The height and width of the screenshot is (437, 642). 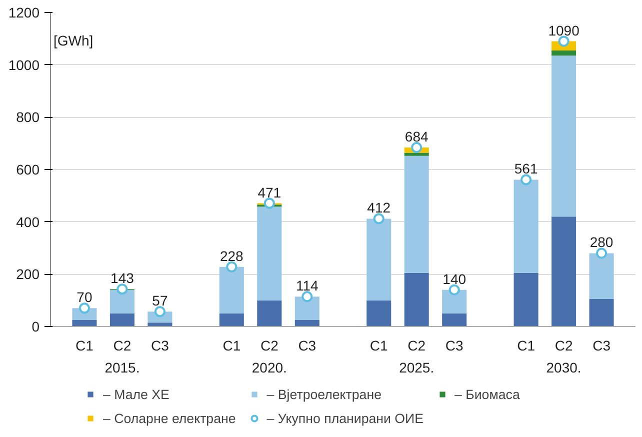 I want to click on data-label: 57, so click(x=160, y=300).